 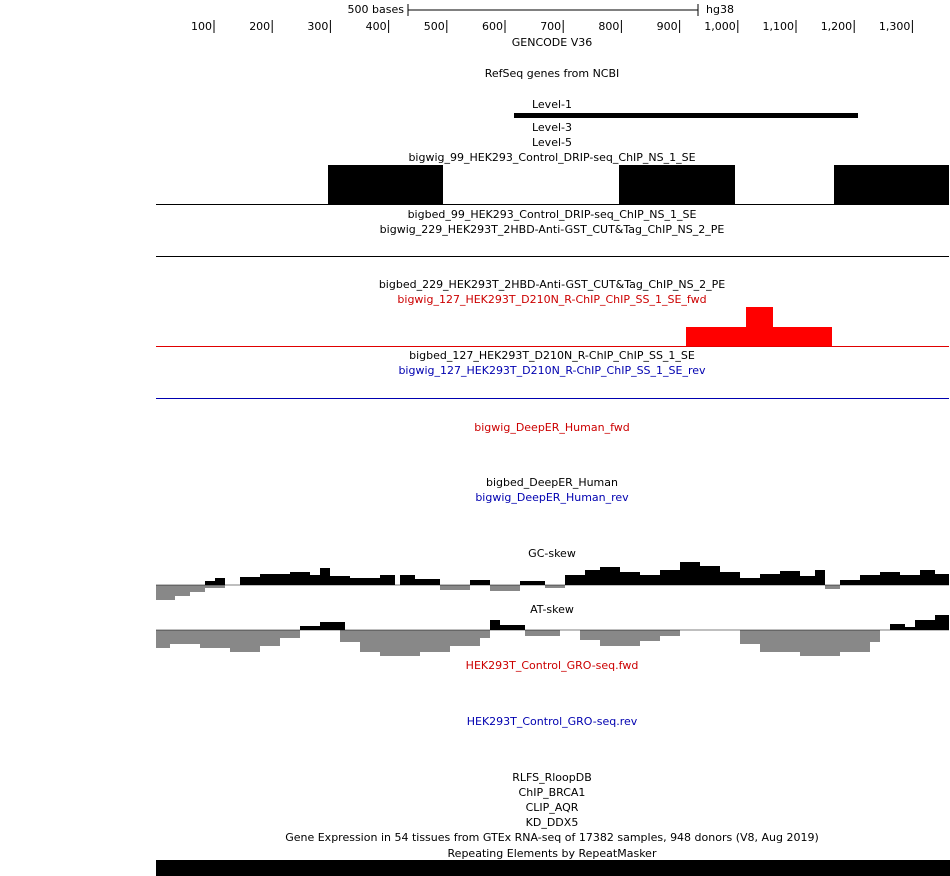 I want to click on signal-peak, so click(x=759, y=326).